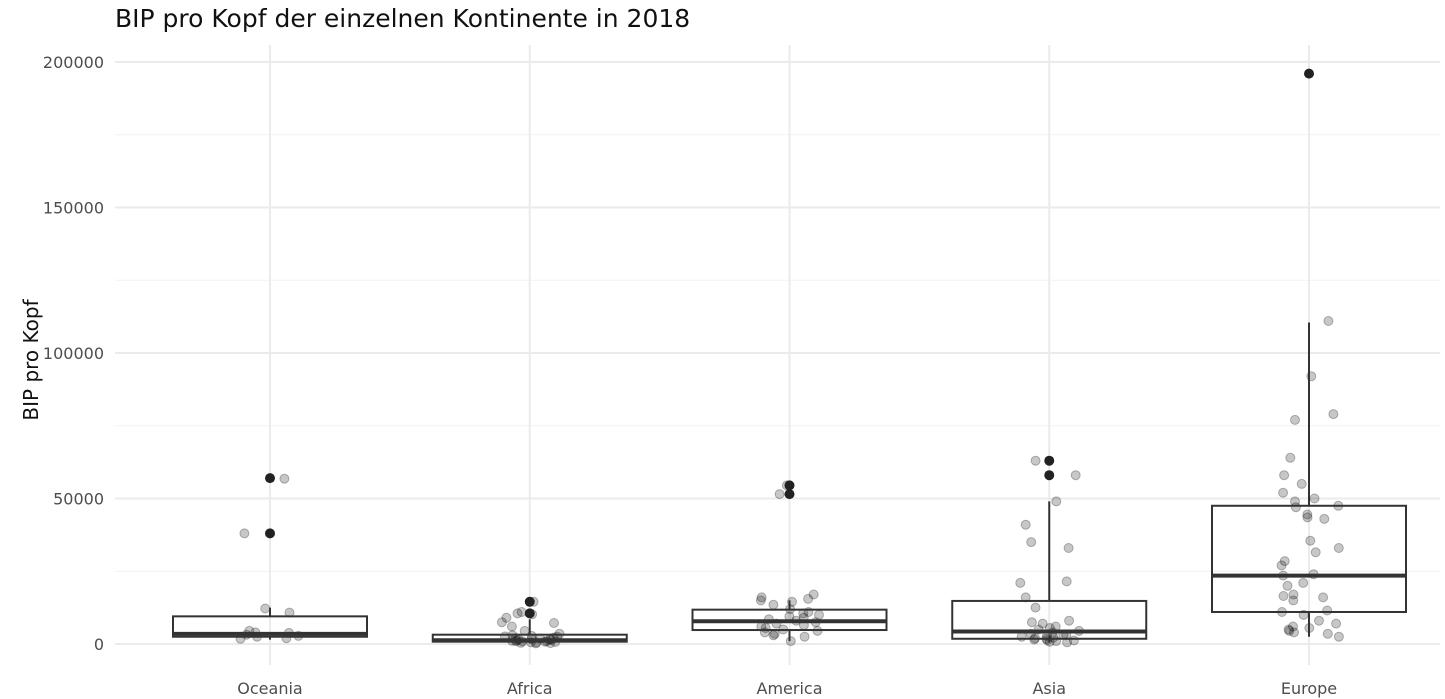 The width and height of the screenshot is (1445, 699). I want to click on y-axis-label: BIP pro Kopf, so click(31, 359).